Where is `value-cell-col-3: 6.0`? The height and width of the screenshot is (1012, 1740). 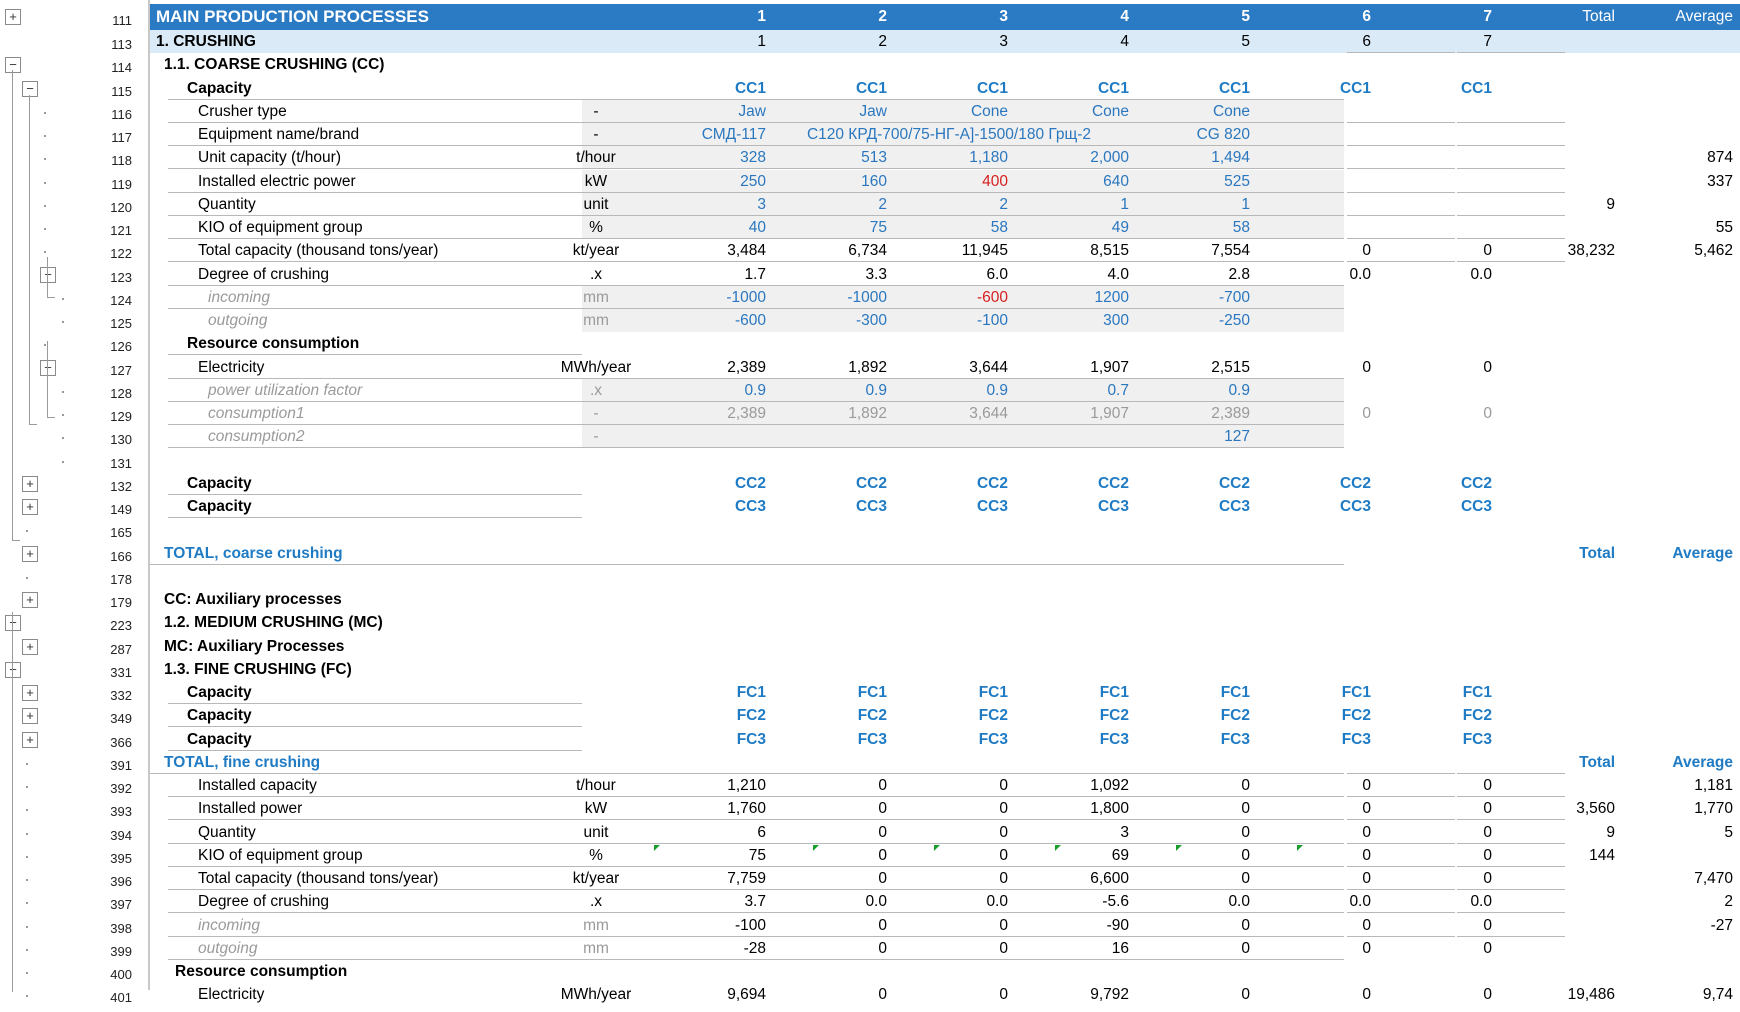
value-cell-col-3: 6.0 is located at coordinates (997, 274).